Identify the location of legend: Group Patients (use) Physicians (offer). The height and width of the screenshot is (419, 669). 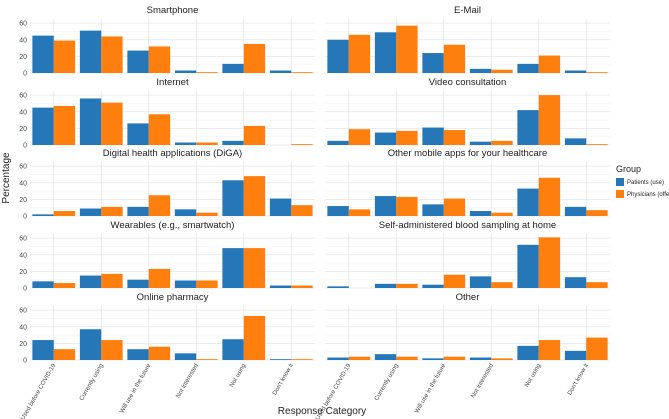
(642, 181).